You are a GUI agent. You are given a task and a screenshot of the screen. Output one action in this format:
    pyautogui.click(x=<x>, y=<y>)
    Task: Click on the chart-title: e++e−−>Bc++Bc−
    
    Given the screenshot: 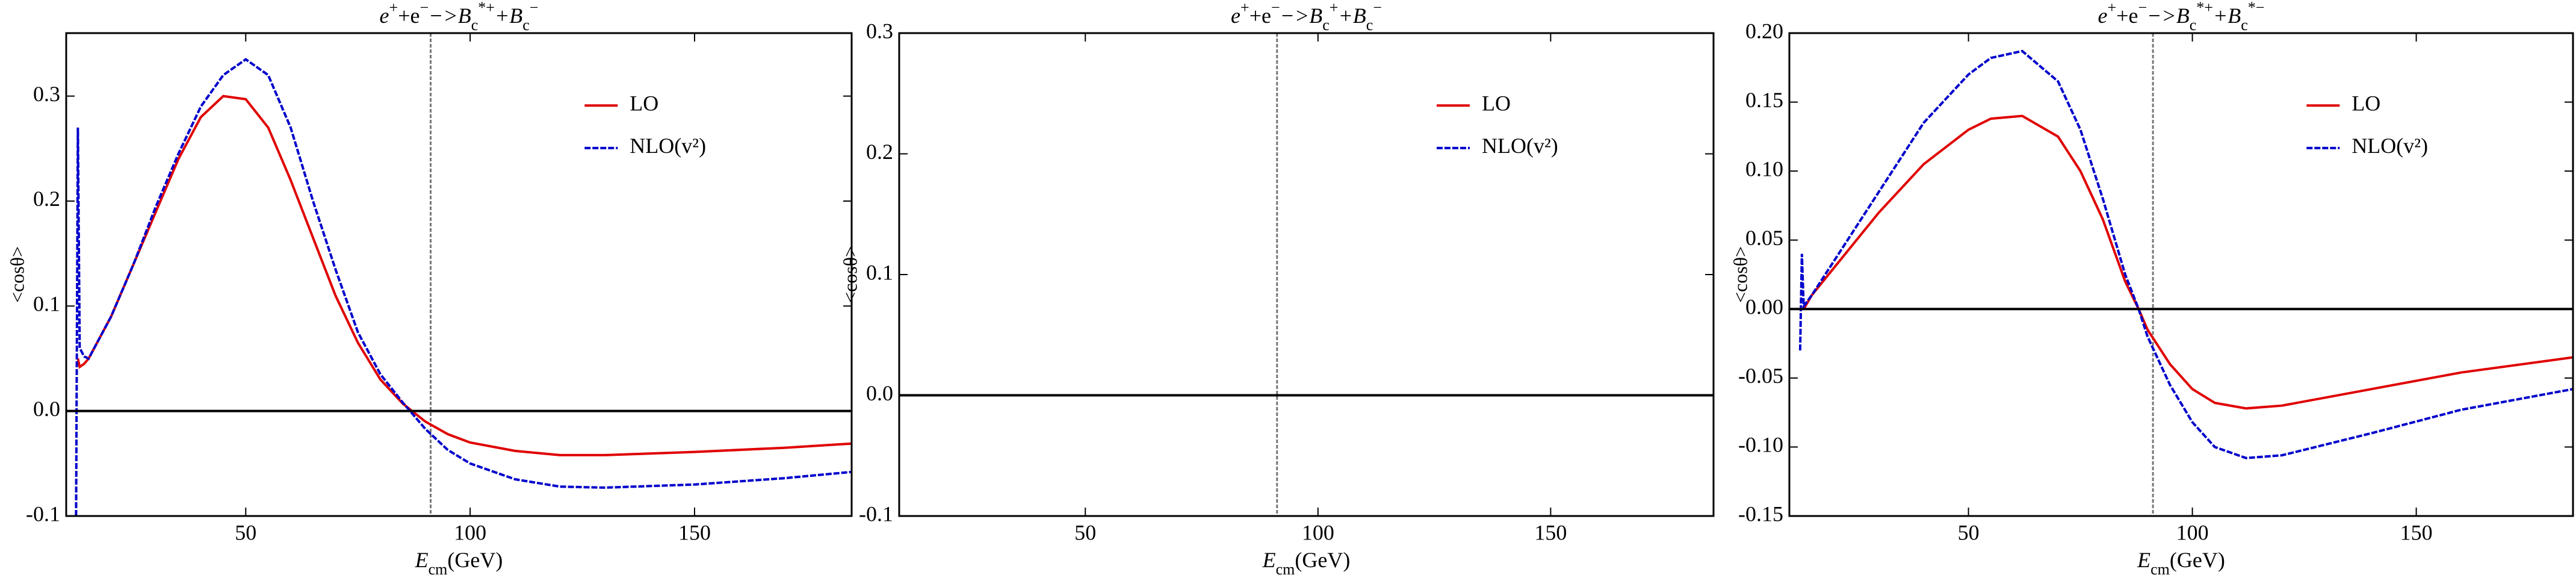 What is the action you would take?
    pyautogui.click(x=1306, y=17)
    